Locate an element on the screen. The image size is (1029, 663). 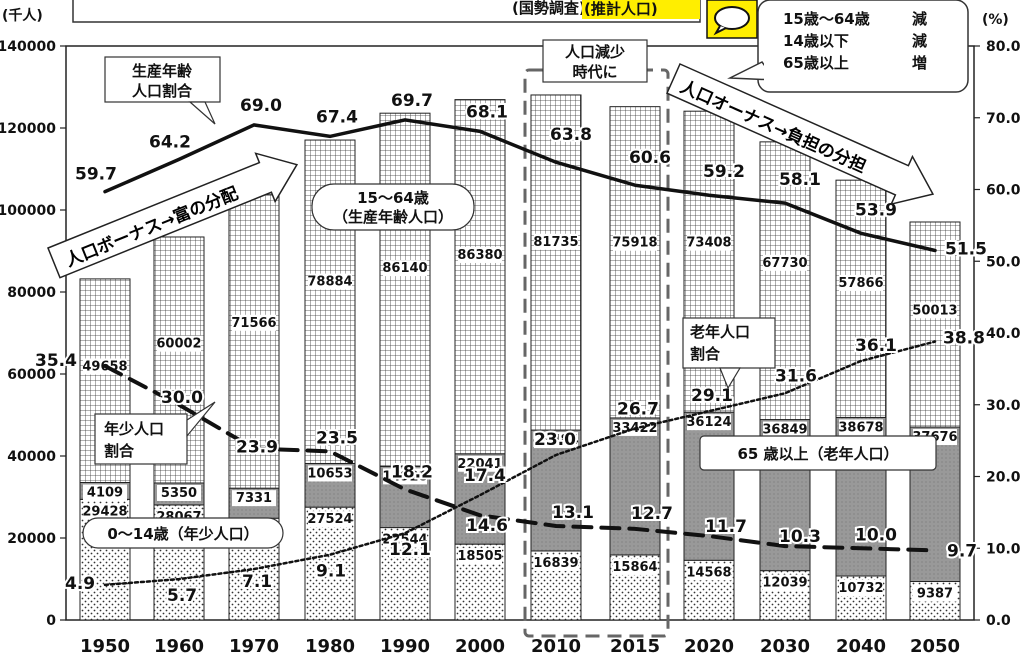
left-tick-label: 40000 is located at coordinates (31, 457).